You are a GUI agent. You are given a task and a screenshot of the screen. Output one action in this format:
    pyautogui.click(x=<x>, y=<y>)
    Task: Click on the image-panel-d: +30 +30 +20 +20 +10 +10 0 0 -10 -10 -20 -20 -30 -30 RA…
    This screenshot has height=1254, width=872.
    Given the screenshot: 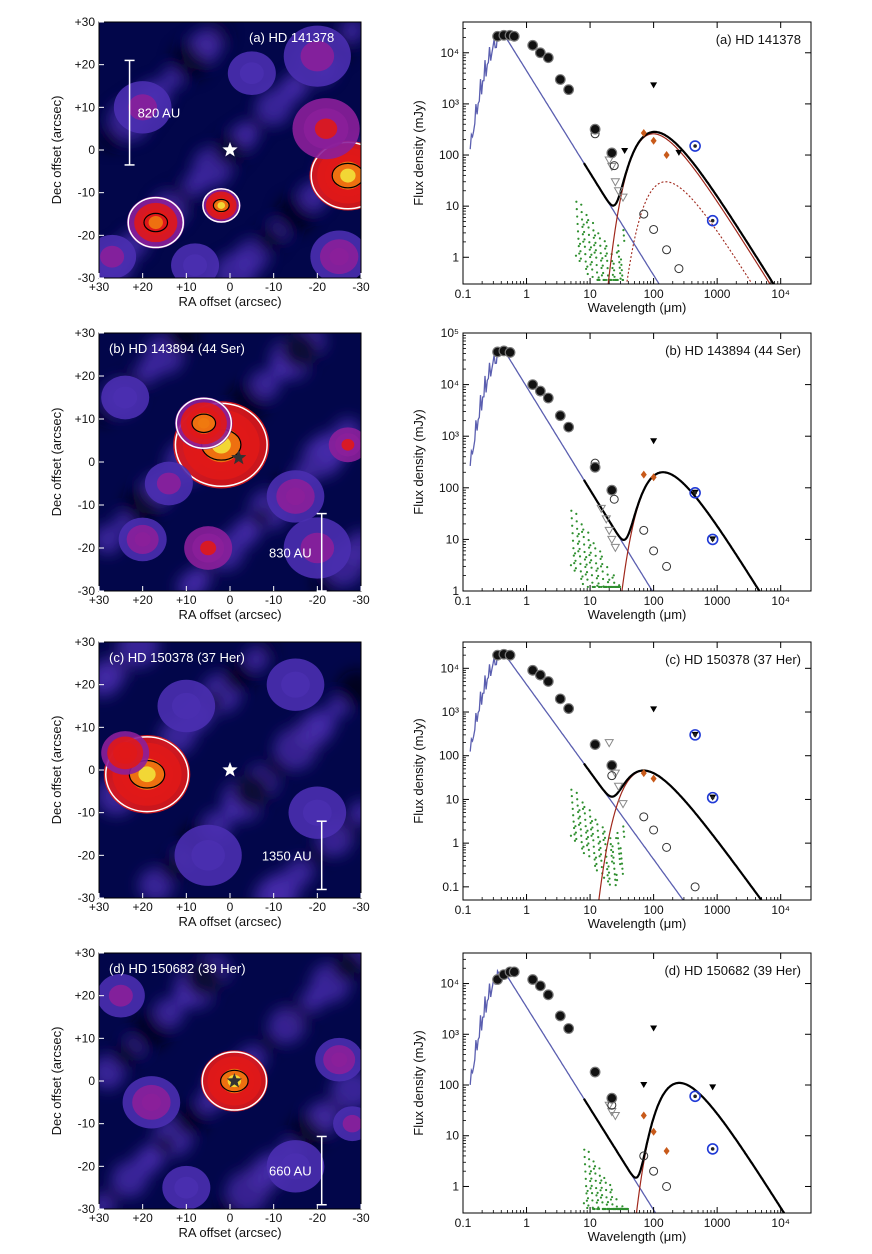 What is the action you would take?
    pyautogui.click(x=209, y=1093)
    